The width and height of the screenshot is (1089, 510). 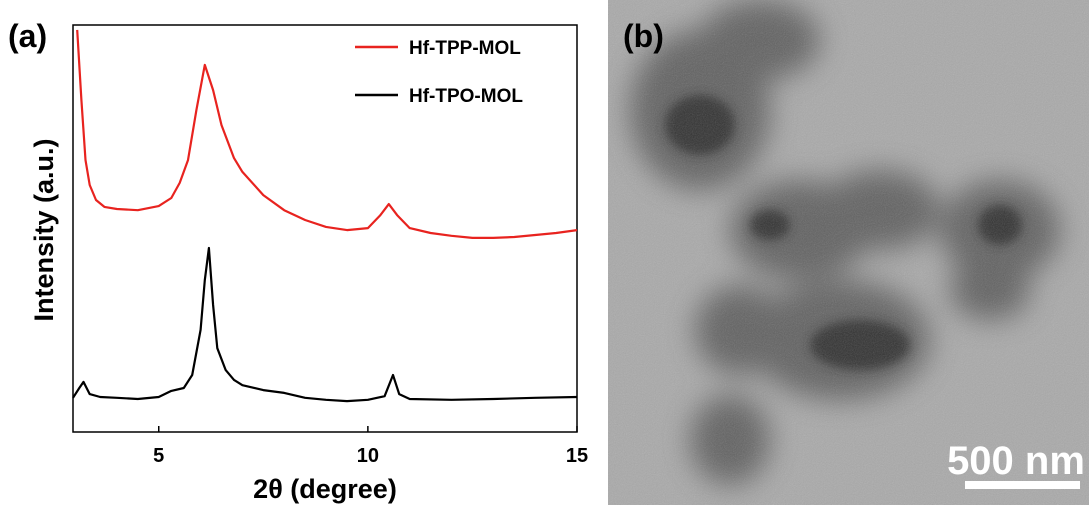 I want to click on panel-label: (b), so click(x=643, y=36).